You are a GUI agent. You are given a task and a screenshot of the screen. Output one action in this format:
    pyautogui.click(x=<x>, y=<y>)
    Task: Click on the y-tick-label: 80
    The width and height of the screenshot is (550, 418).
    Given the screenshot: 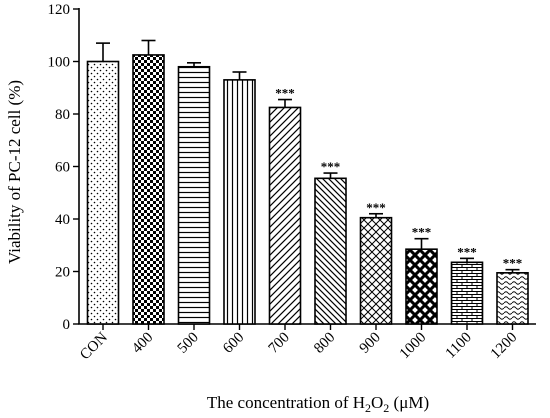 What is the action you would take?
    pyautogui.click(x=62, y=115)
    